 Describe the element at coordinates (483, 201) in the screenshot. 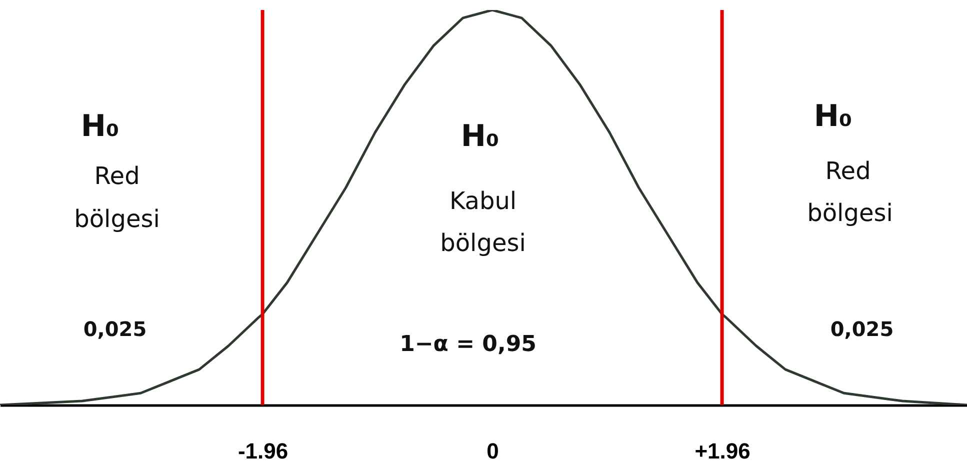

I see `annotation: Kabul` at that location.